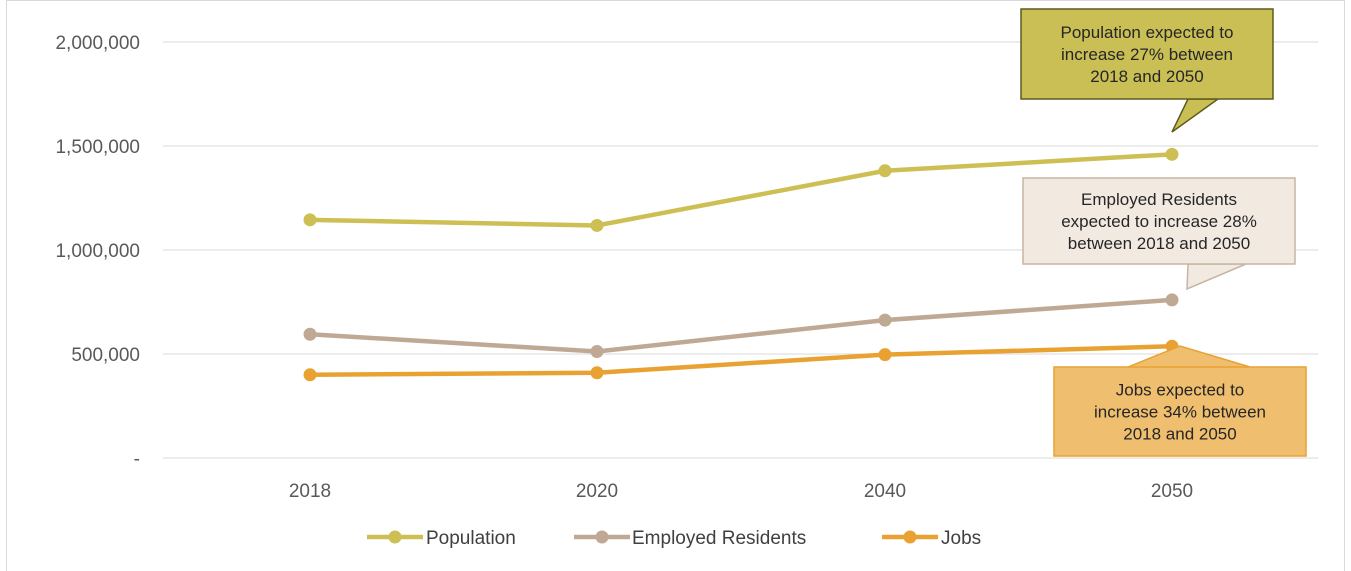  Describe the element at coordinates (885, 491) in the screenshot. I see `x-tick-label: 2040` at that location.